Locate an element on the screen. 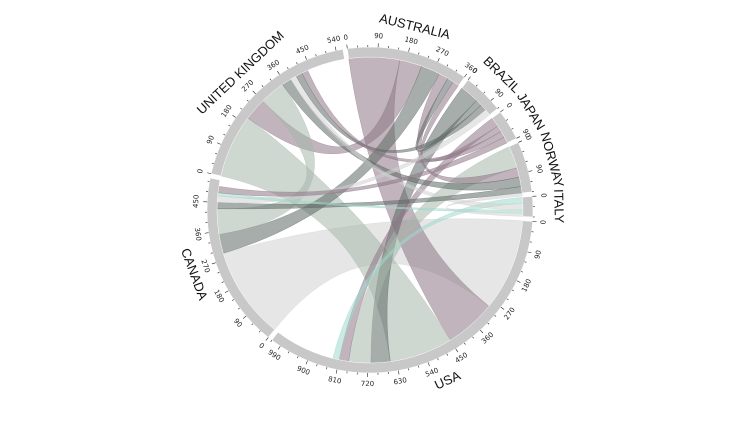  tick-label-usa: 360 is located at coordinates (487, 338).